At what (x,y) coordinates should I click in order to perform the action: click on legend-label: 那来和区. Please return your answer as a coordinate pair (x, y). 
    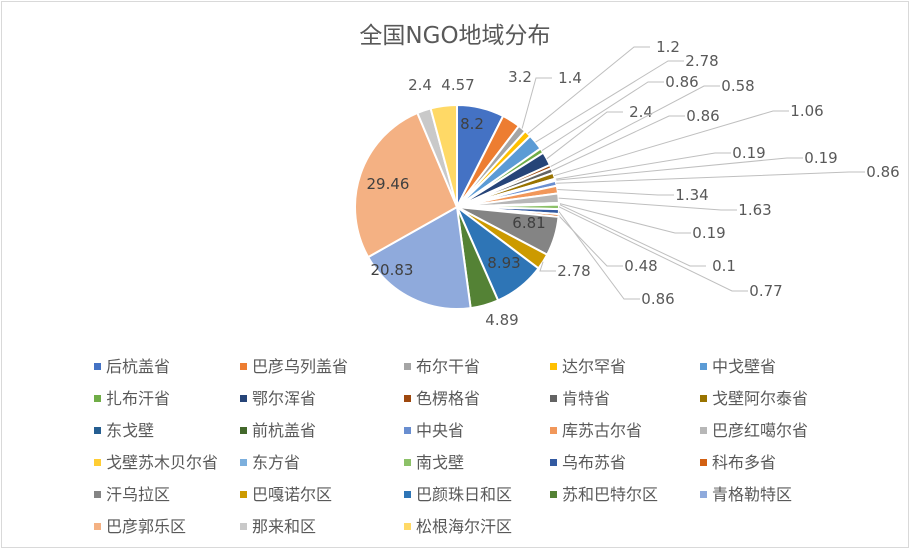
    Looking at the image, I should click on (284, 526).